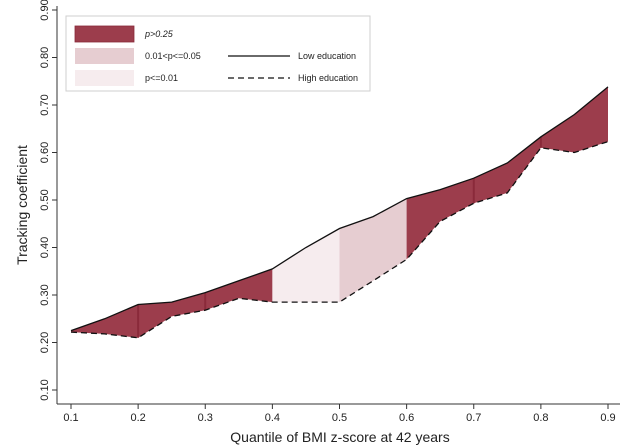  I want to click on legend-label-high-education: High education, so click(328, 78).